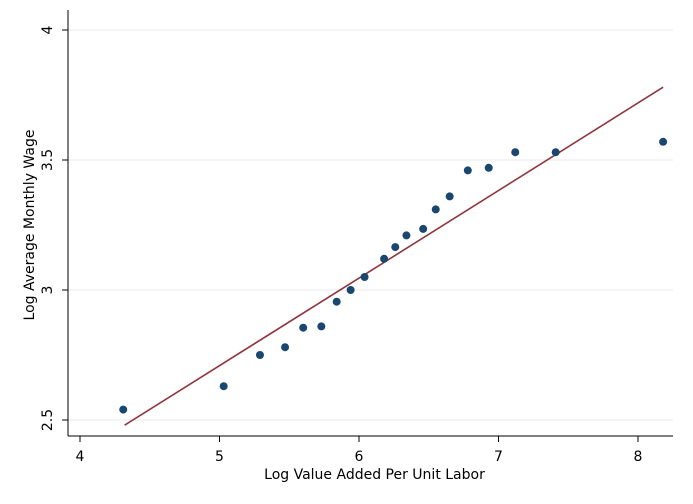 This screenshot has height=504, width=693. I want to click on y-tick-label: 3, so click(48, 290).